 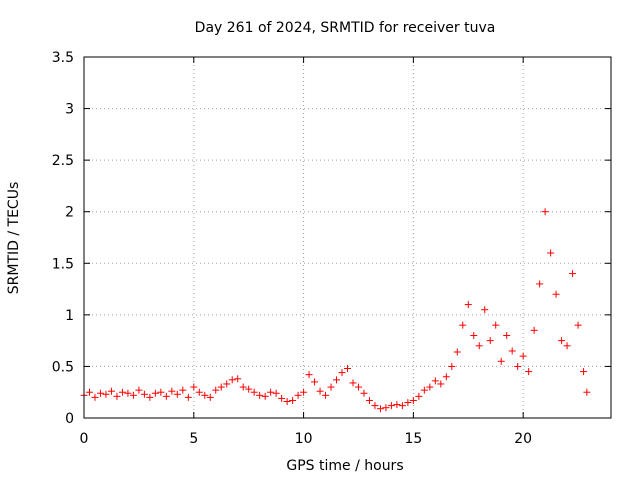 What do you see at coordinates (69, 316) in the screenshot?
I see `y-tick-label: 1` at bounding box center [69, 316].